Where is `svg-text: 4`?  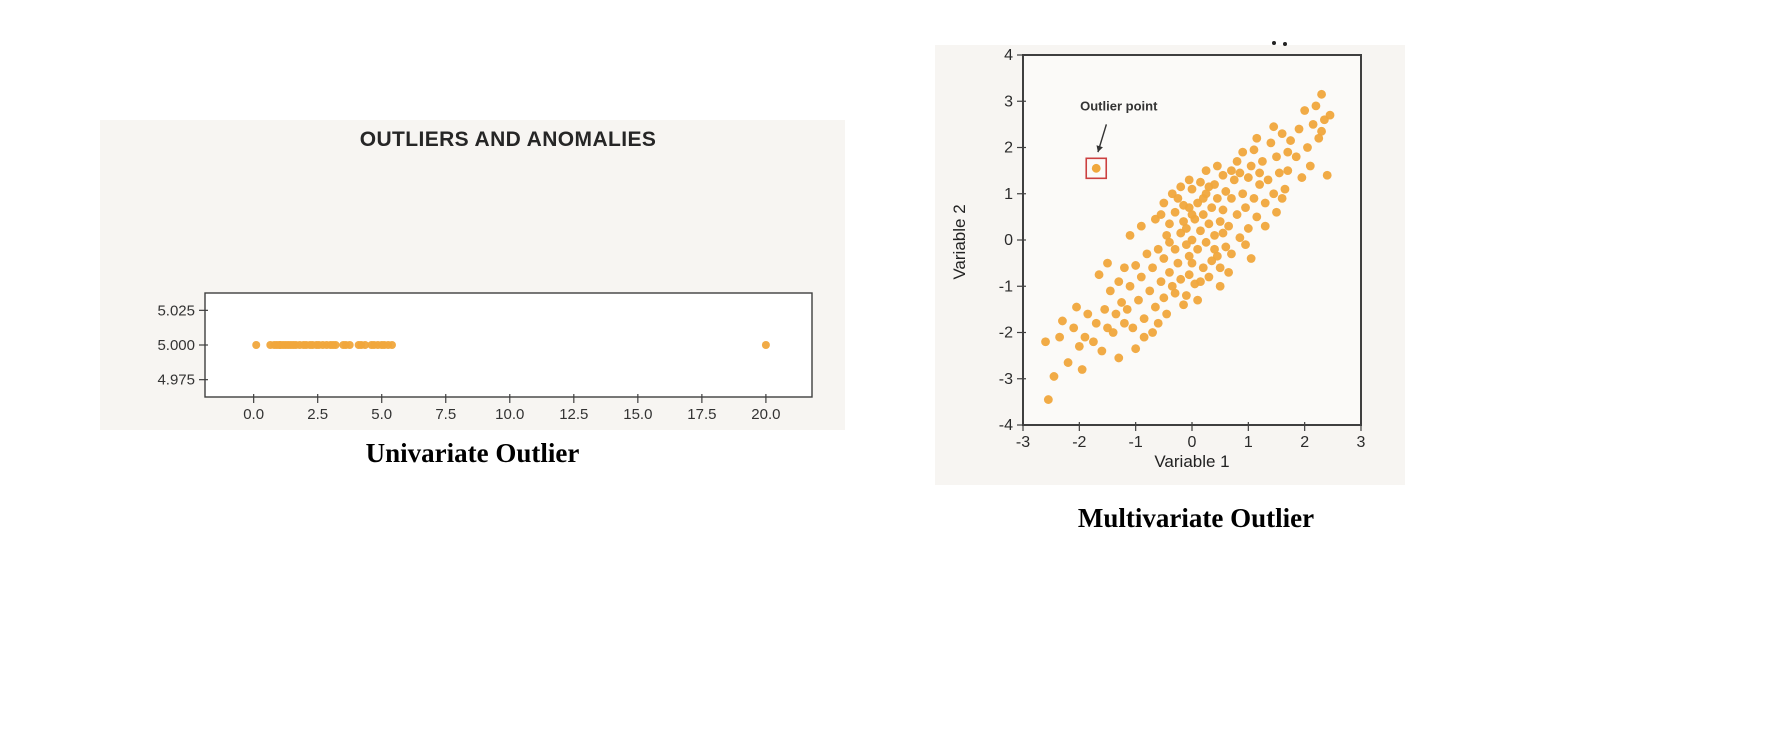
svg-text: 4 is located at coordinates (1008, 55).